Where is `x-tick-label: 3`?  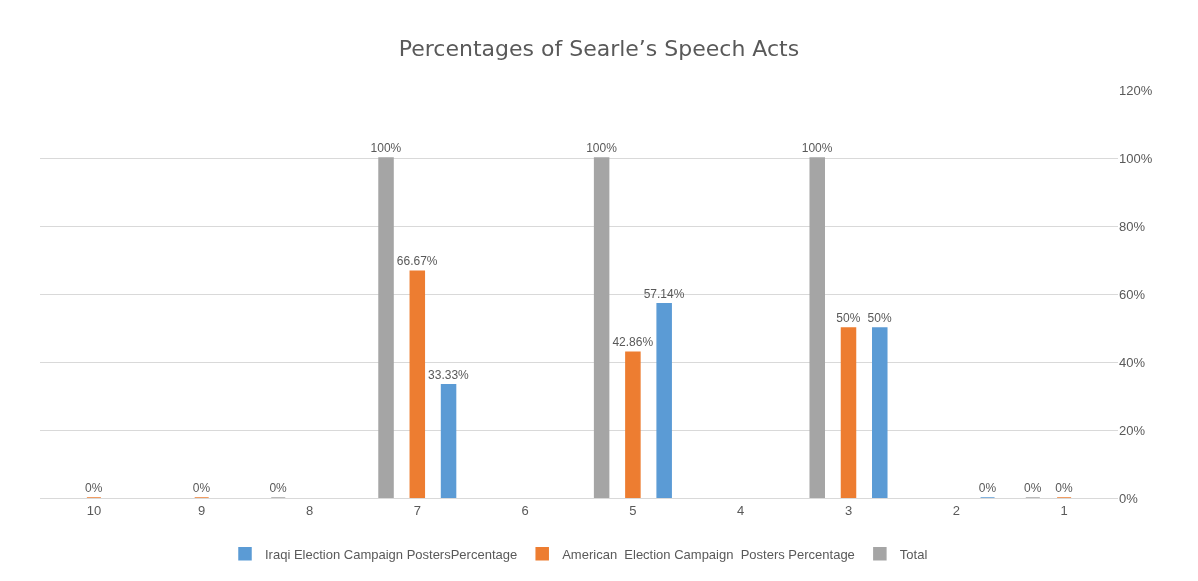
x-tick-label: 3 is located at coordinates (848, 510).